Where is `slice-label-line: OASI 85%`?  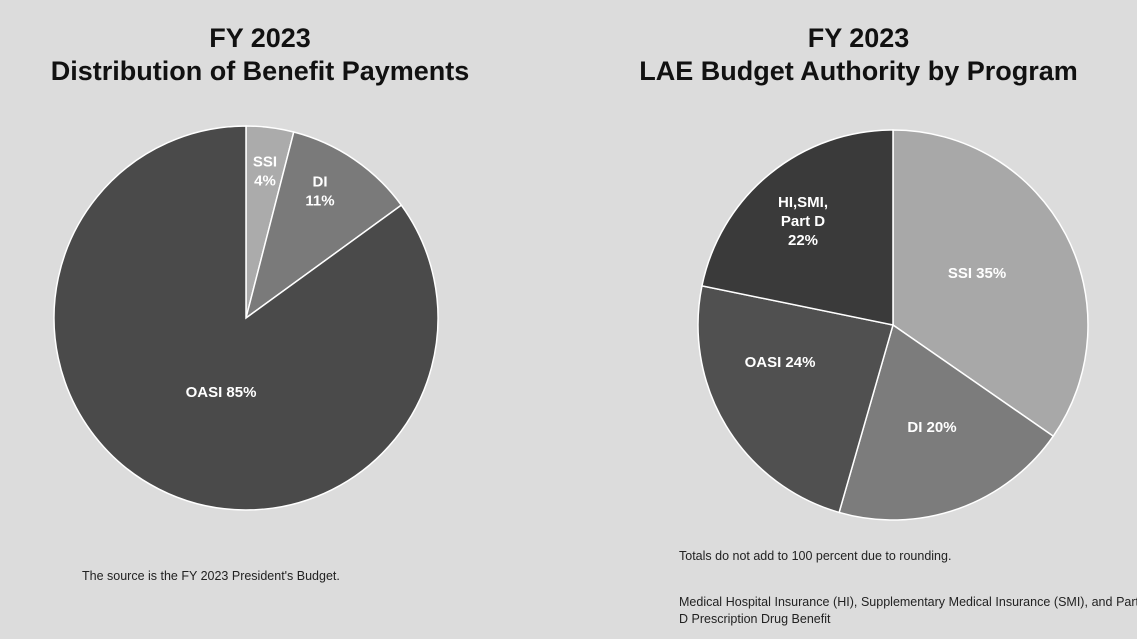 slice-label-line: OASI 85% is located at coordinates (221, 392).